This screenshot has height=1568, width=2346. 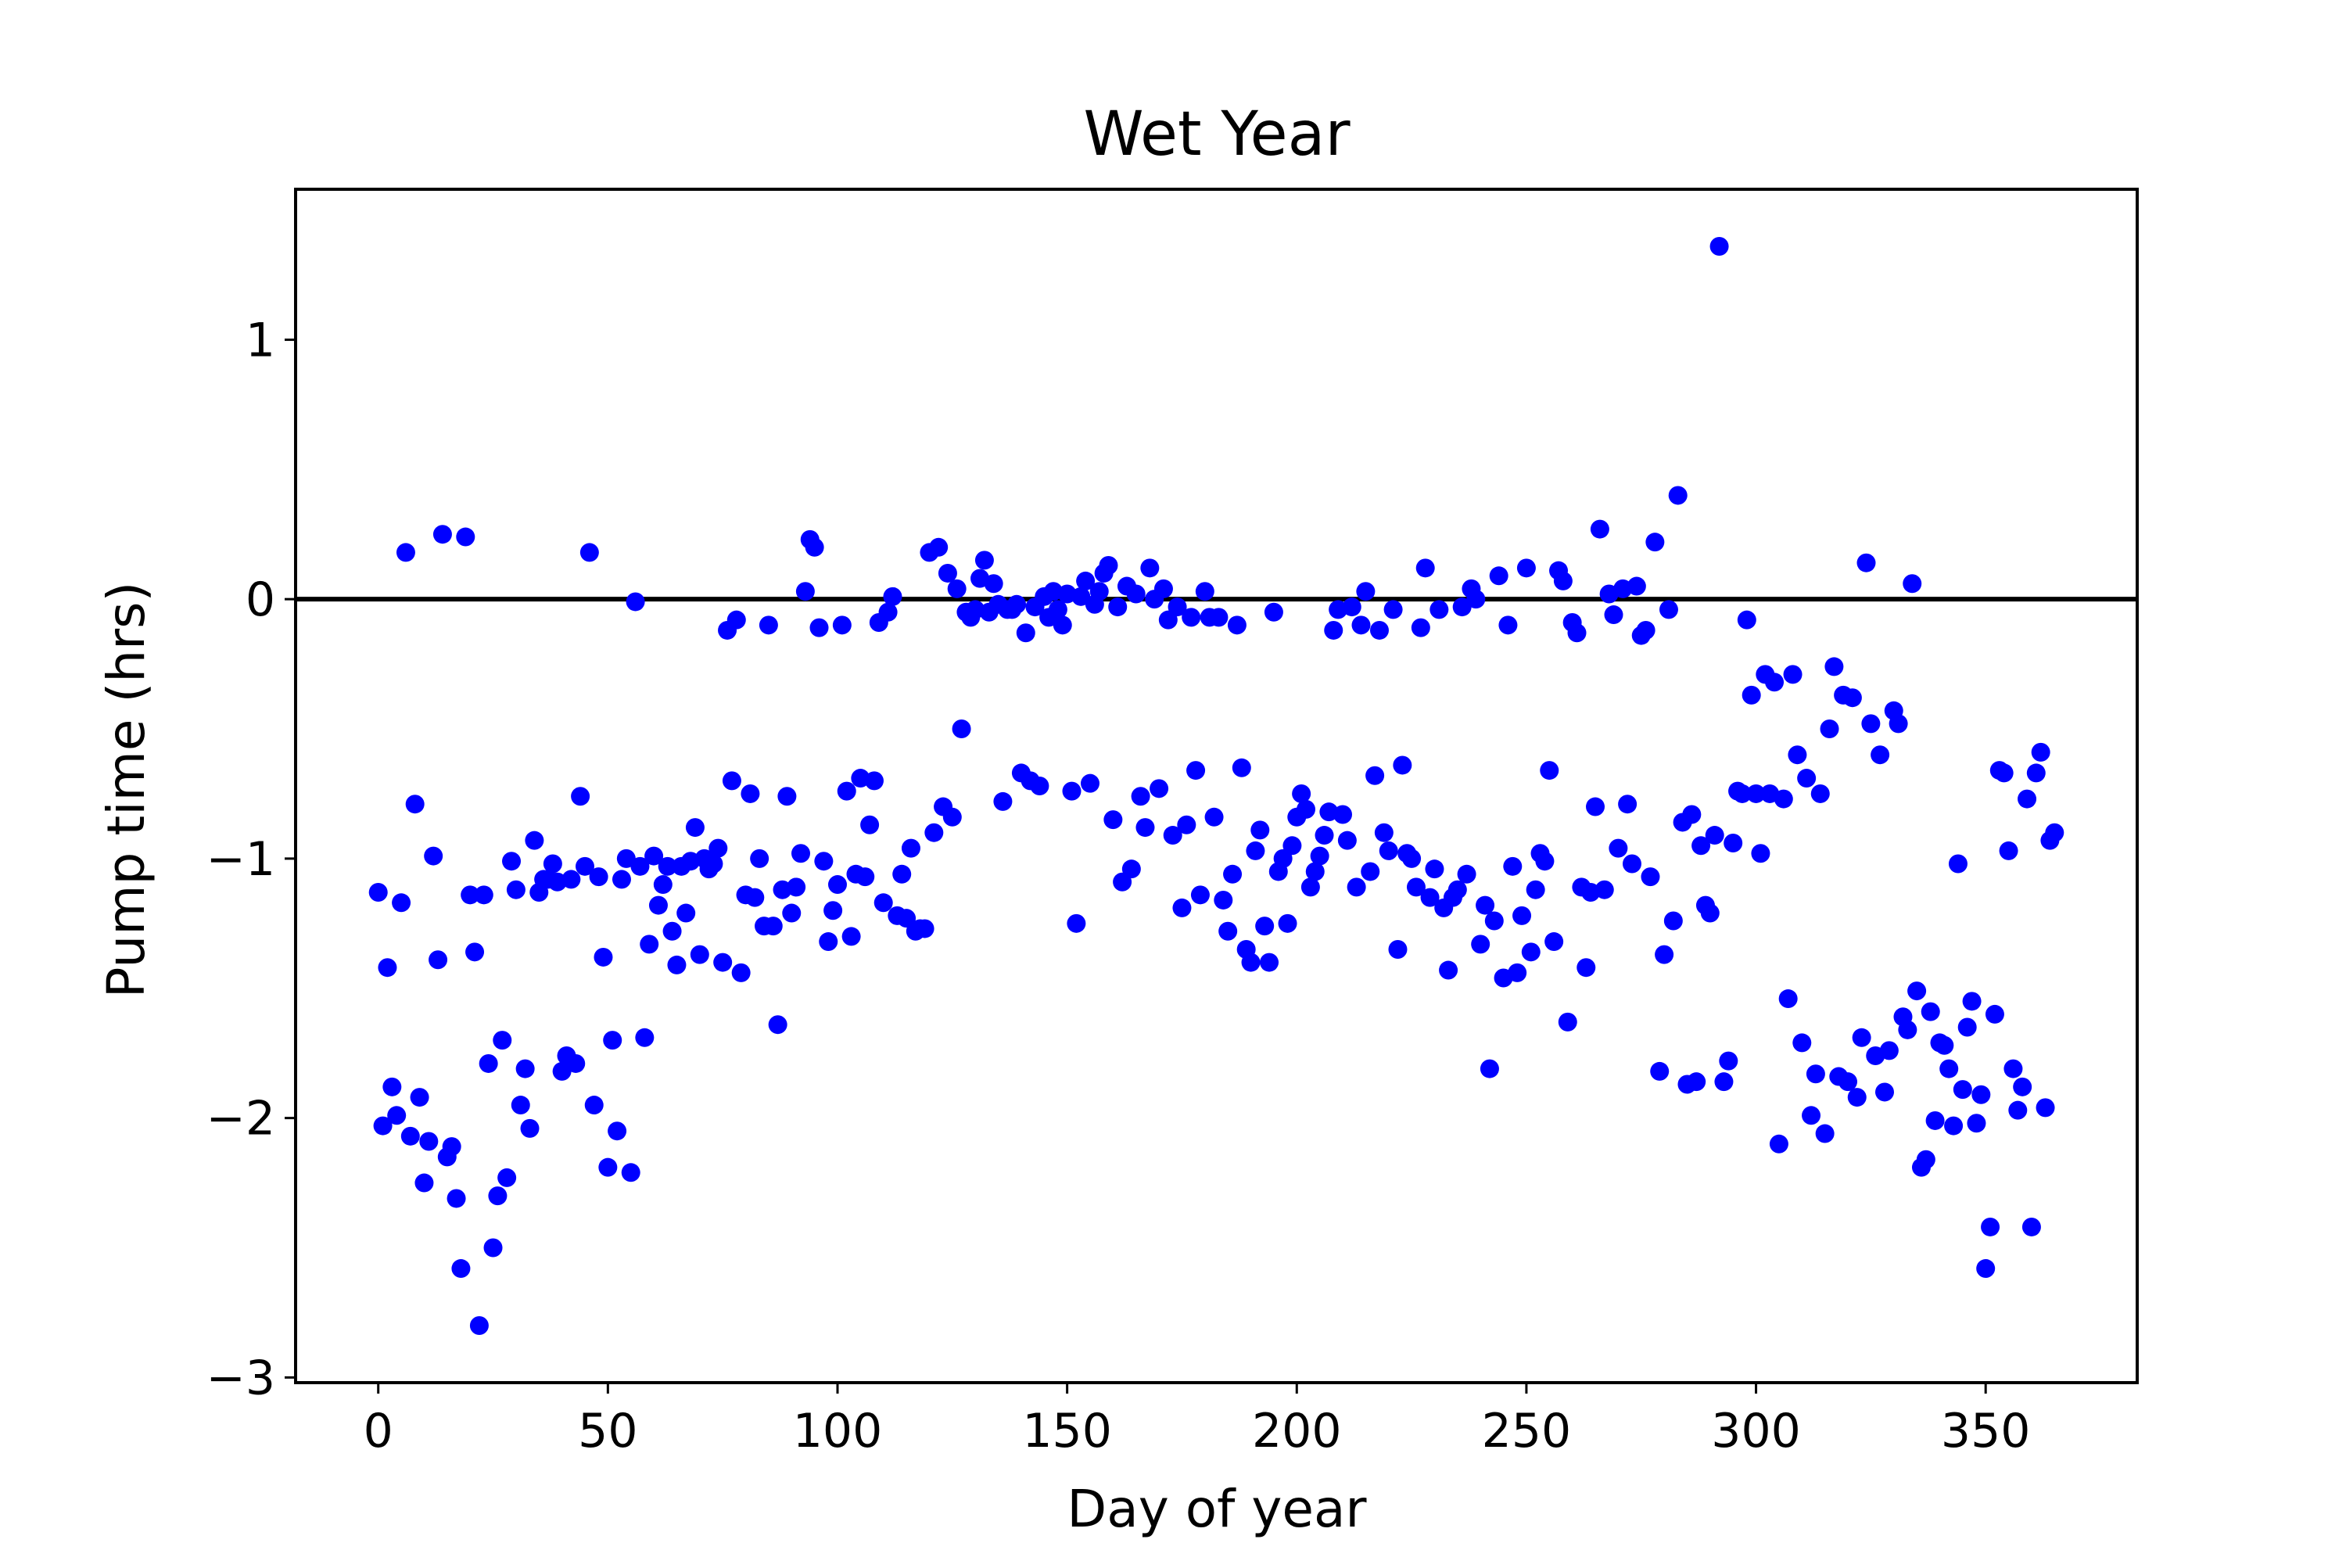 I want to click on chart-title: Wet Year, so click(x=1217, y=134).